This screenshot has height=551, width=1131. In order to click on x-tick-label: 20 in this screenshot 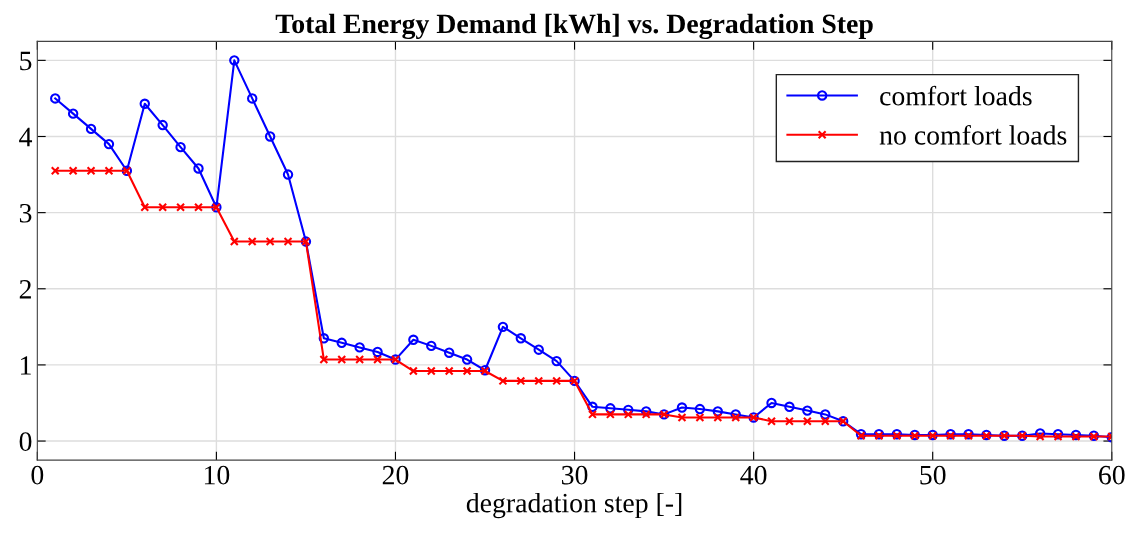, I will do `click(395, 475)`.